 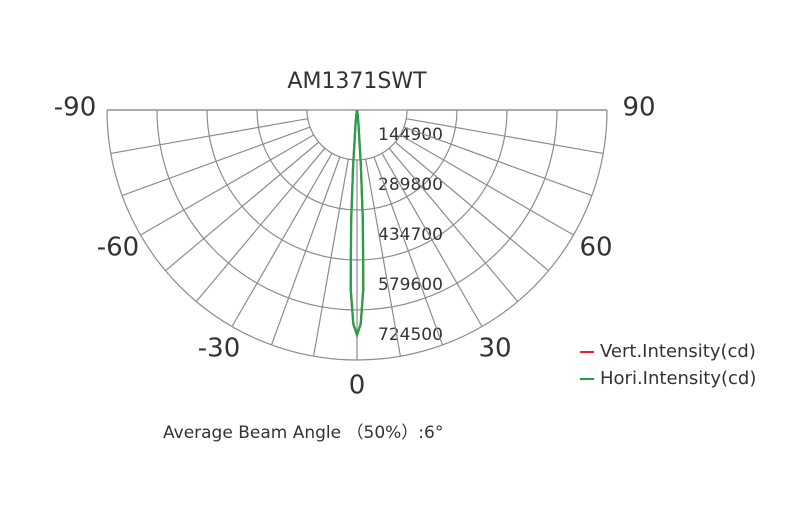 What do you see at coordinates (357, 81) in the screenshot?
I see `chart-title: AM1371SWT` at bounding box center [357, 81].